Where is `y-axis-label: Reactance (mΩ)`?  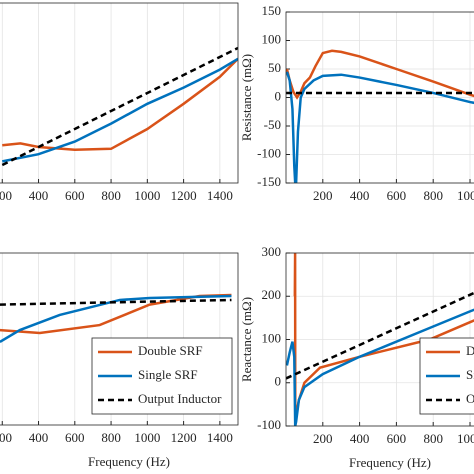
y-axis-label: Reactance (mΩ) is located at coordinates (246, 339).